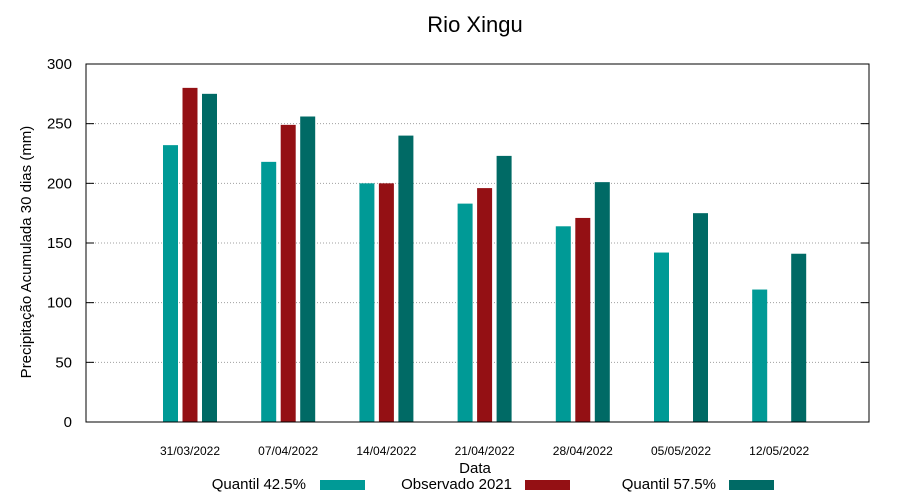  What do you see at coordinates (681, 451) in the screenshot?
I see `x-tick-label: 05/05/2022` at bounding box center [681, 451].